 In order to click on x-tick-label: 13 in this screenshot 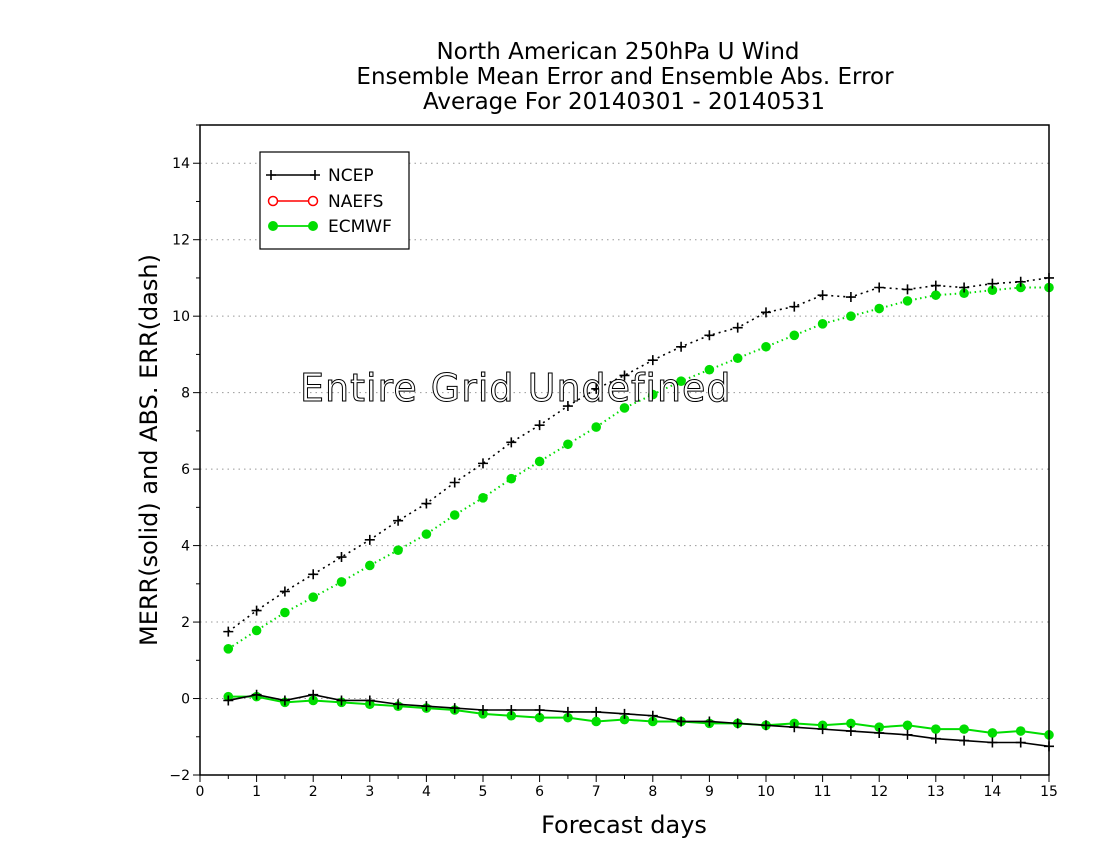, I will do `click(936, 792)`.